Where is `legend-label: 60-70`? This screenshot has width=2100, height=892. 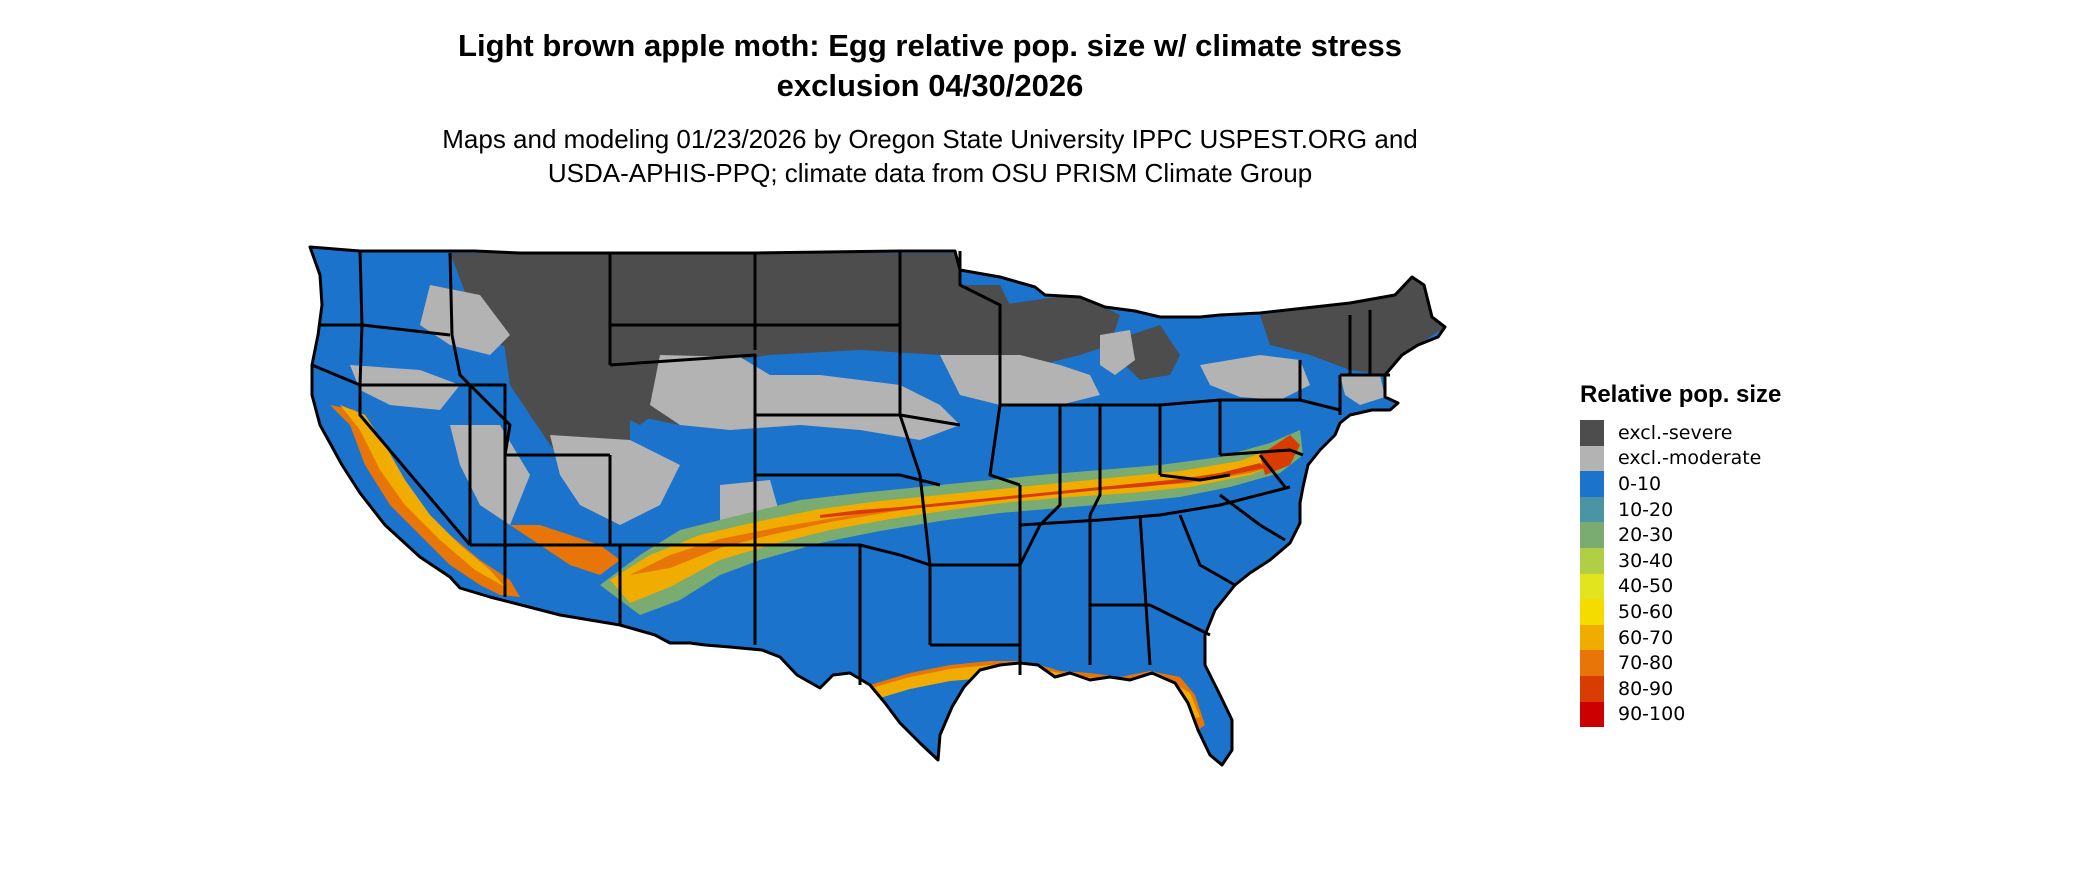 legend-label: 60-70 is located at coordinates (1646, 637).